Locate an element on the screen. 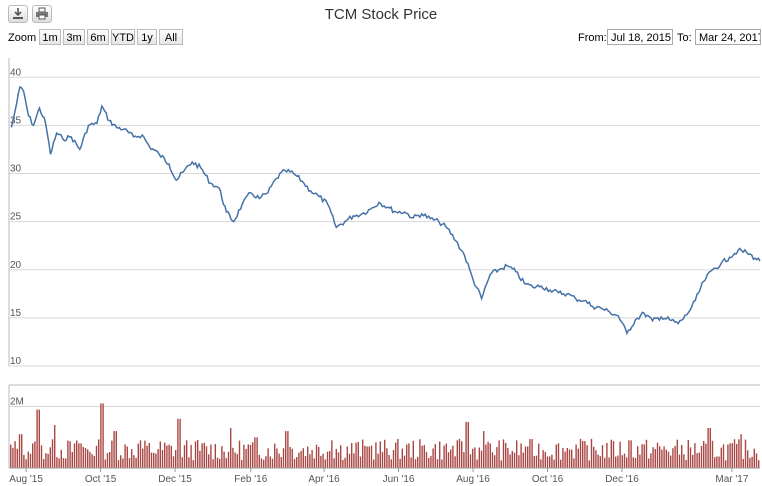  download-button is located at coordinates (18, 14).